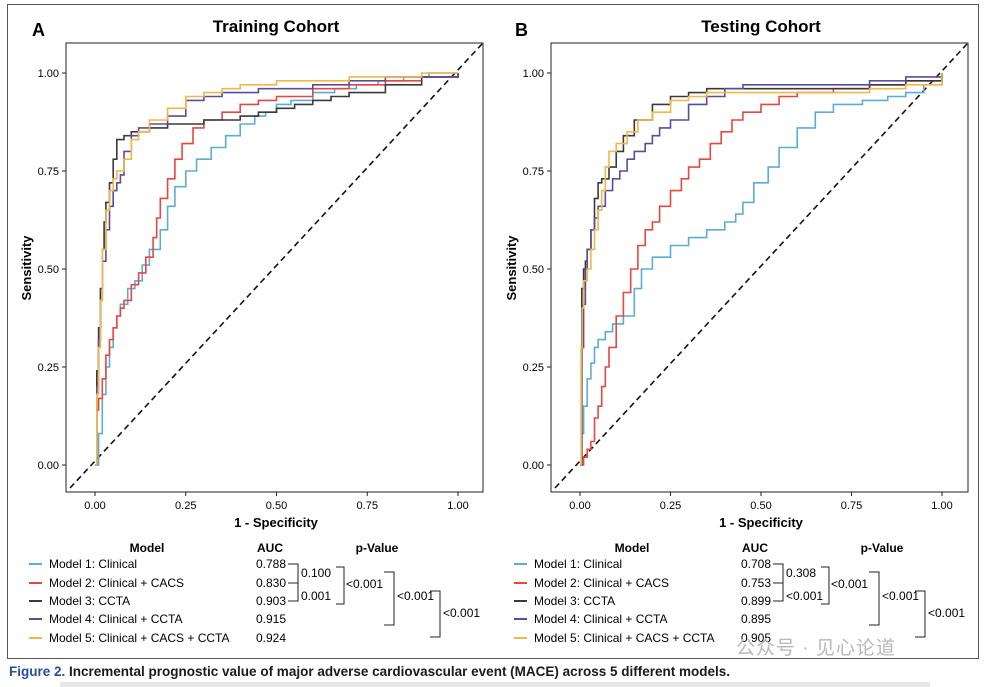 The width and height of the screenshot is (986, 687). What do you see at coordinates (495, 684) in the screenshot?
I see `watermark-strip` at bounding box center [495, 684].